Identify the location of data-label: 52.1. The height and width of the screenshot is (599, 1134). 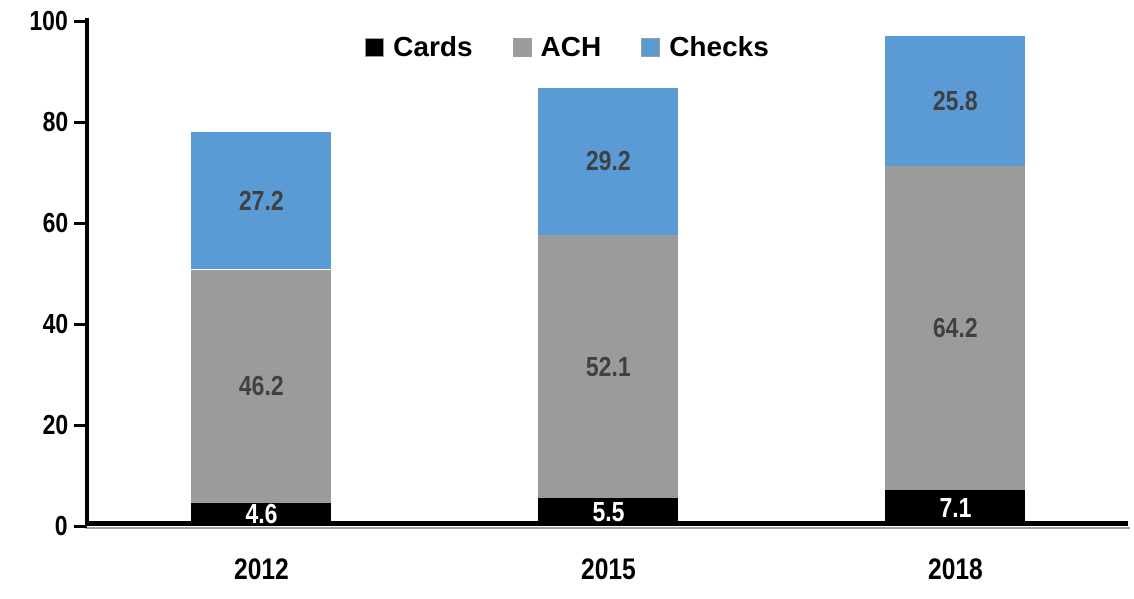
(608, 366).